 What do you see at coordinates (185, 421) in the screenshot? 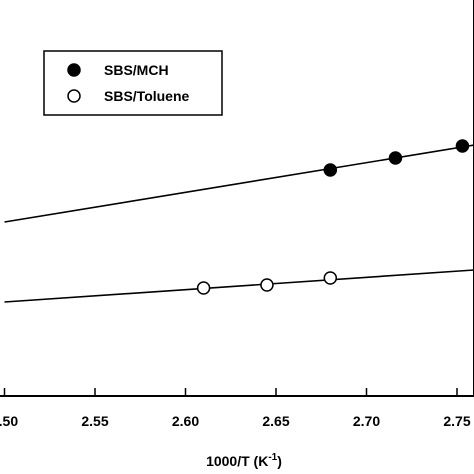
I see `x-tick-label: 2.60` at bounding box center [185, 421].